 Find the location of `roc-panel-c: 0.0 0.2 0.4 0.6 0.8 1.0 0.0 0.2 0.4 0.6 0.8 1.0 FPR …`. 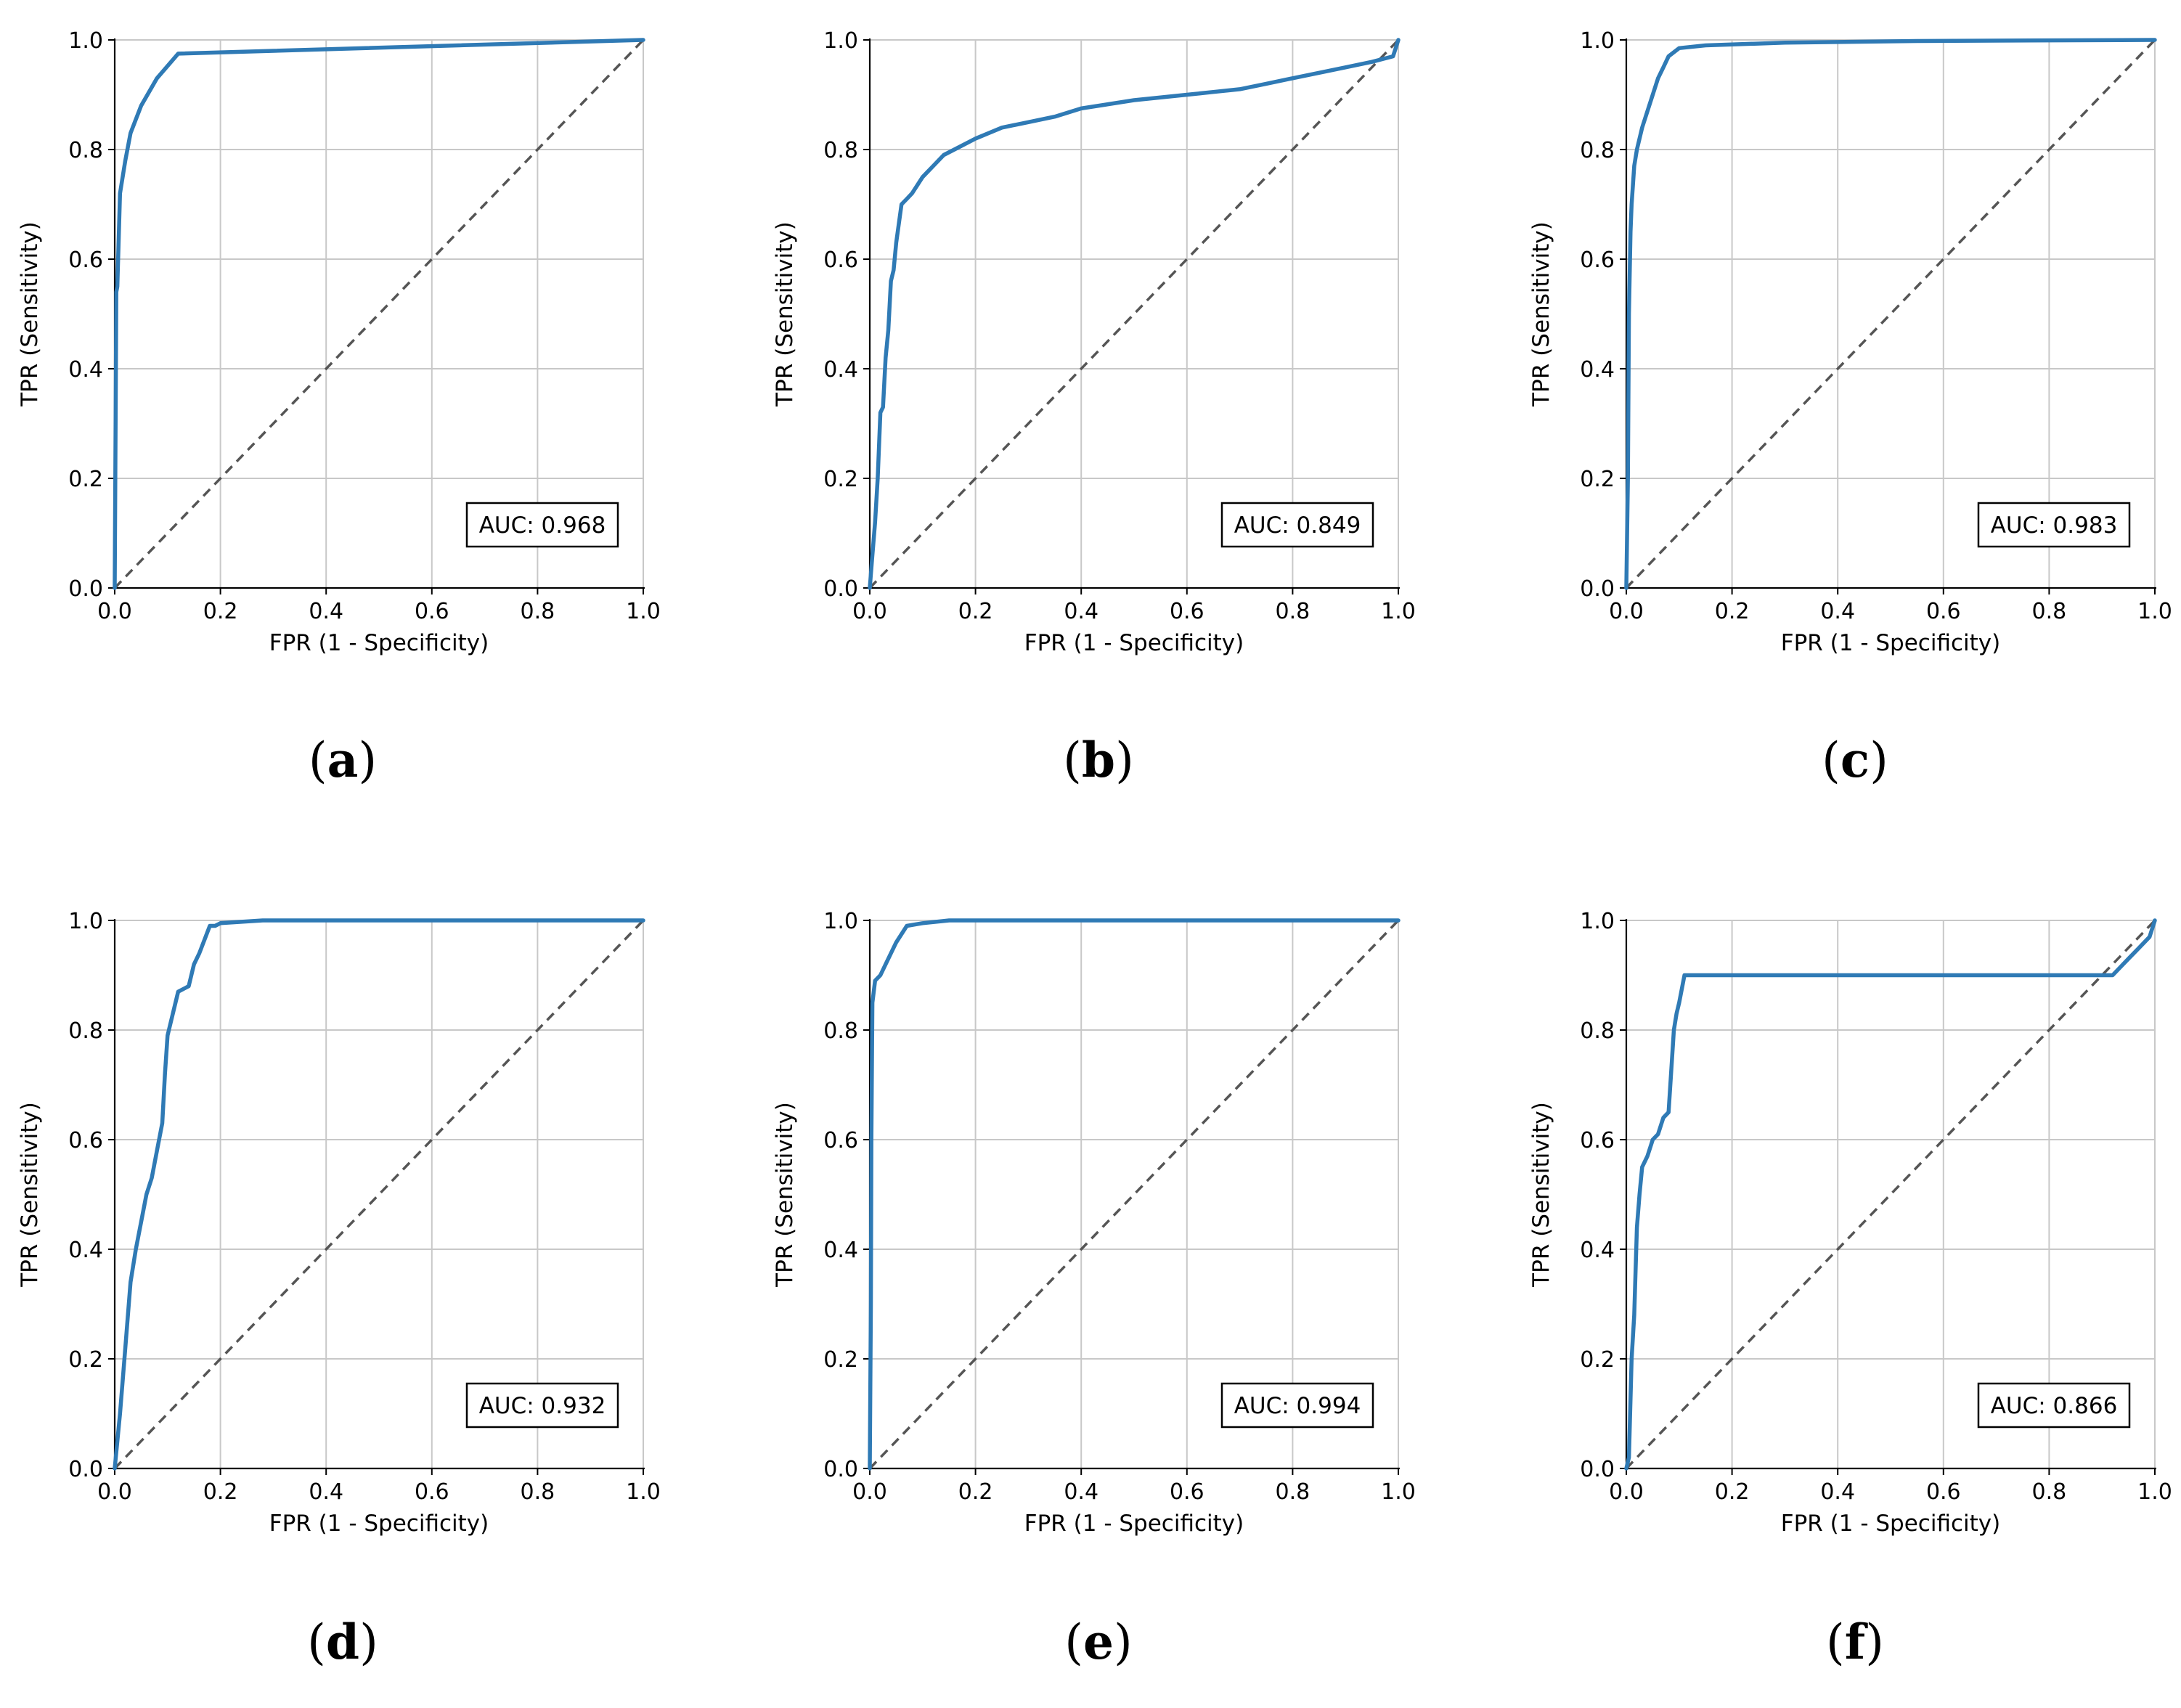

roc-panel-c: 0.0 0.2 0.4 0.6 0.8 1.0 0.0 0.2 0.4 0.6 0.8 1.0 FPR … is located at coordinates (1850, 342).